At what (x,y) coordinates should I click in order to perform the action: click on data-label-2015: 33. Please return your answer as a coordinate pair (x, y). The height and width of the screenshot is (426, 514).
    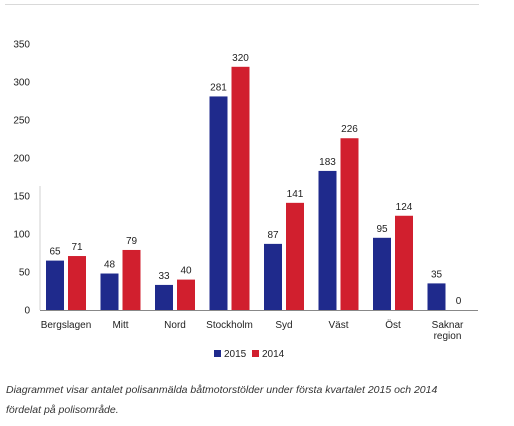
    Looking at the image, I should click on (164, 276).